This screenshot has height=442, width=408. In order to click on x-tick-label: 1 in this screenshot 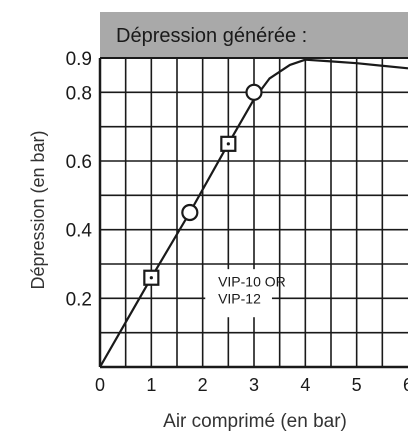, I will do `click(151, 385)`.